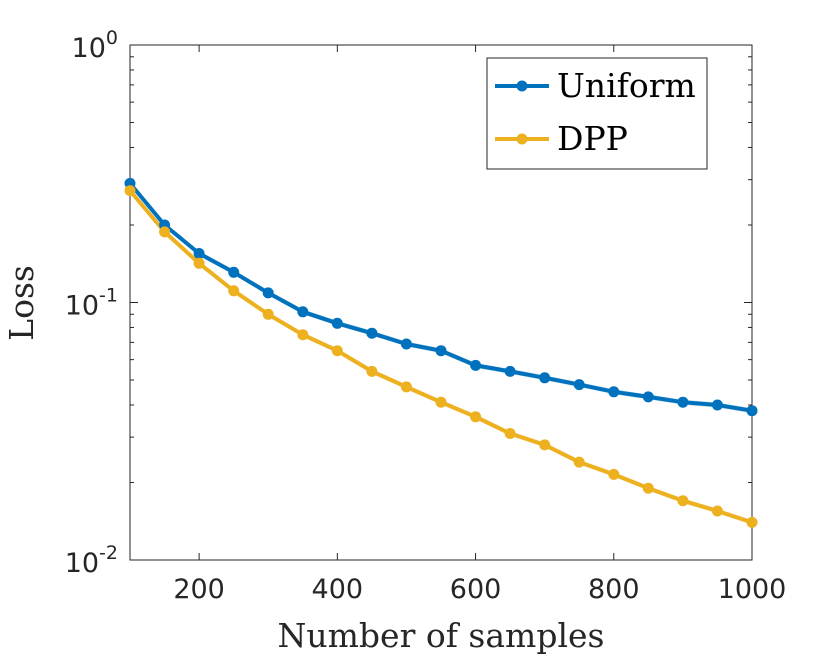 The height and width of the screenshot is (664, 830). I want to click on x-tick-label: 1000, so click(752, 589).